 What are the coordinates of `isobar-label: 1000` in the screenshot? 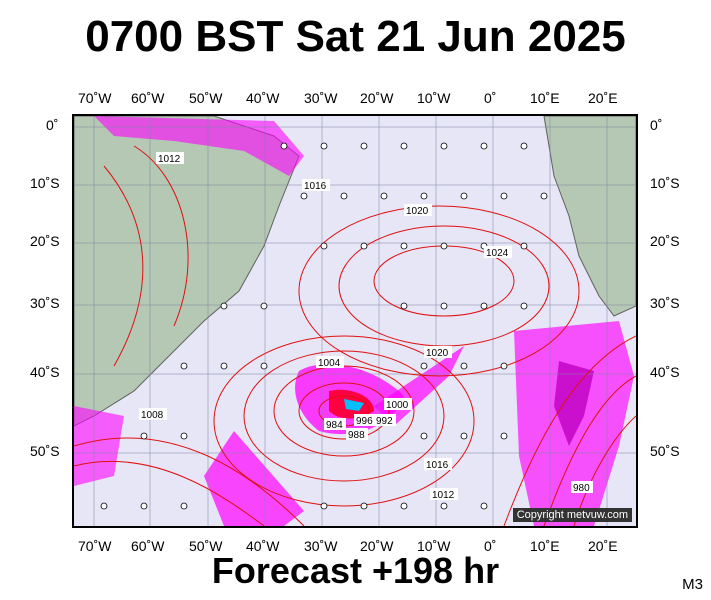 It's located at (397, 405).